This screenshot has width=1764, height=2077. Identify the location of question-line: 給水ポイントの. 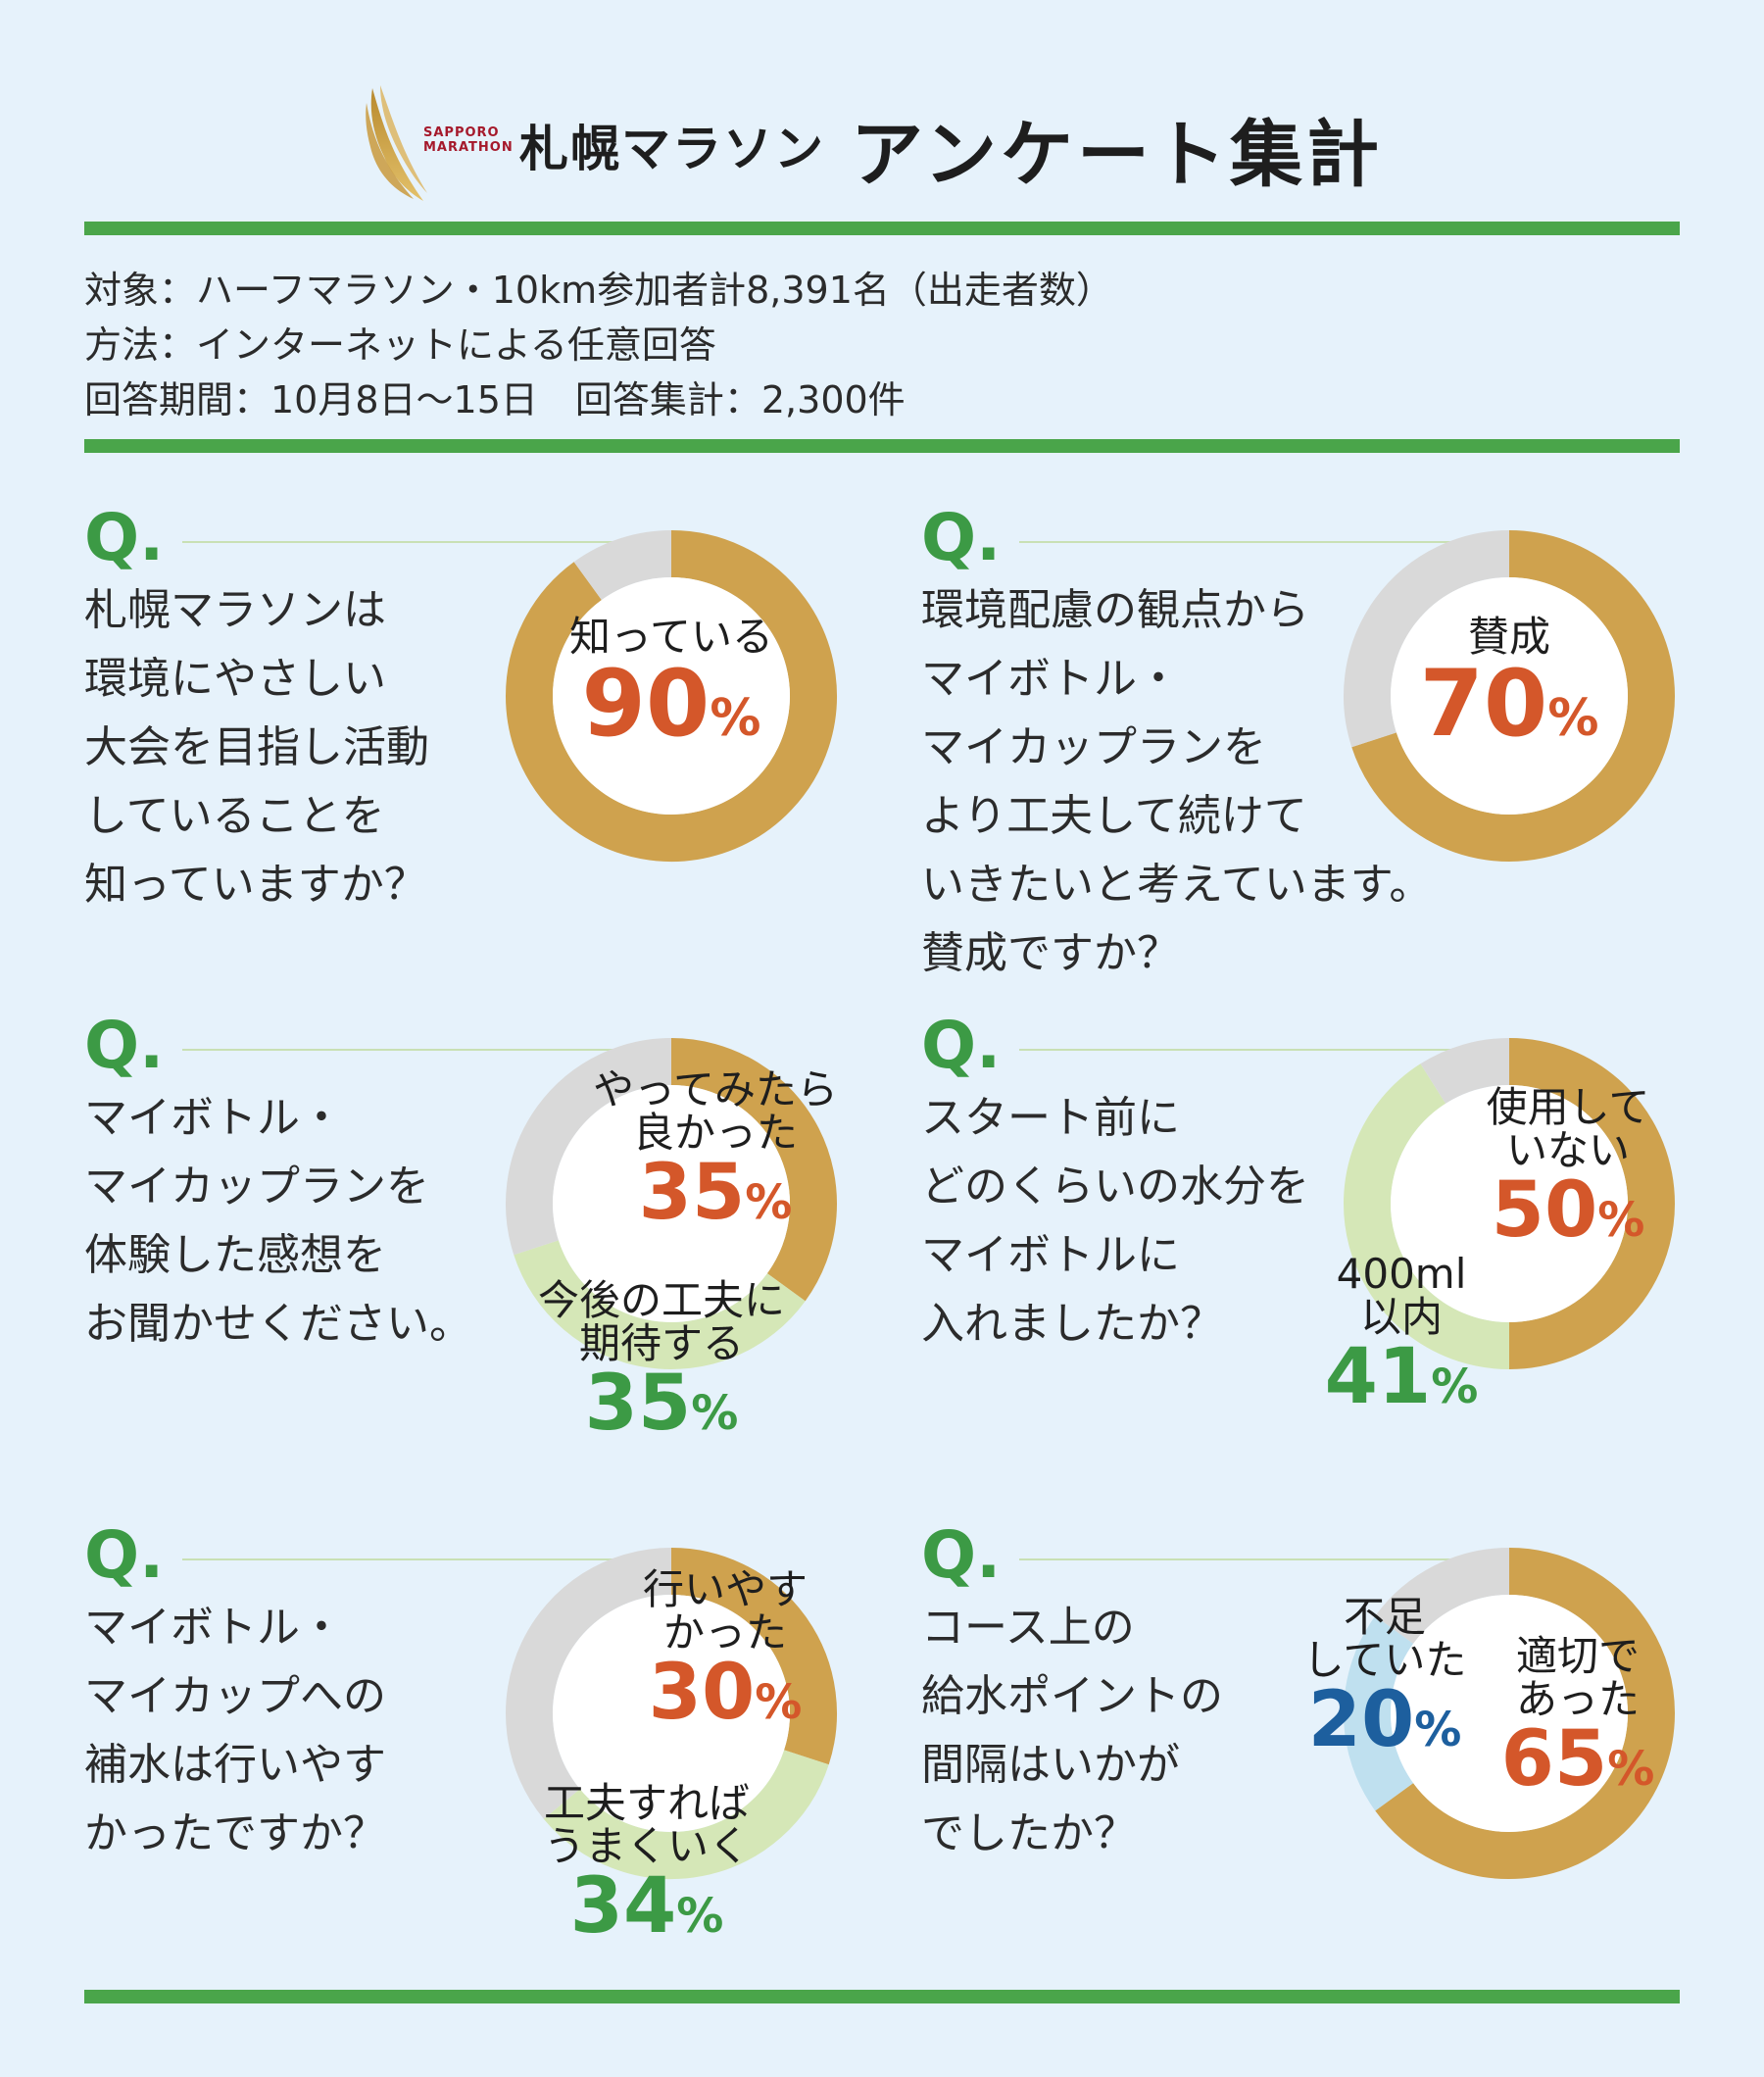
(1072, 1696).